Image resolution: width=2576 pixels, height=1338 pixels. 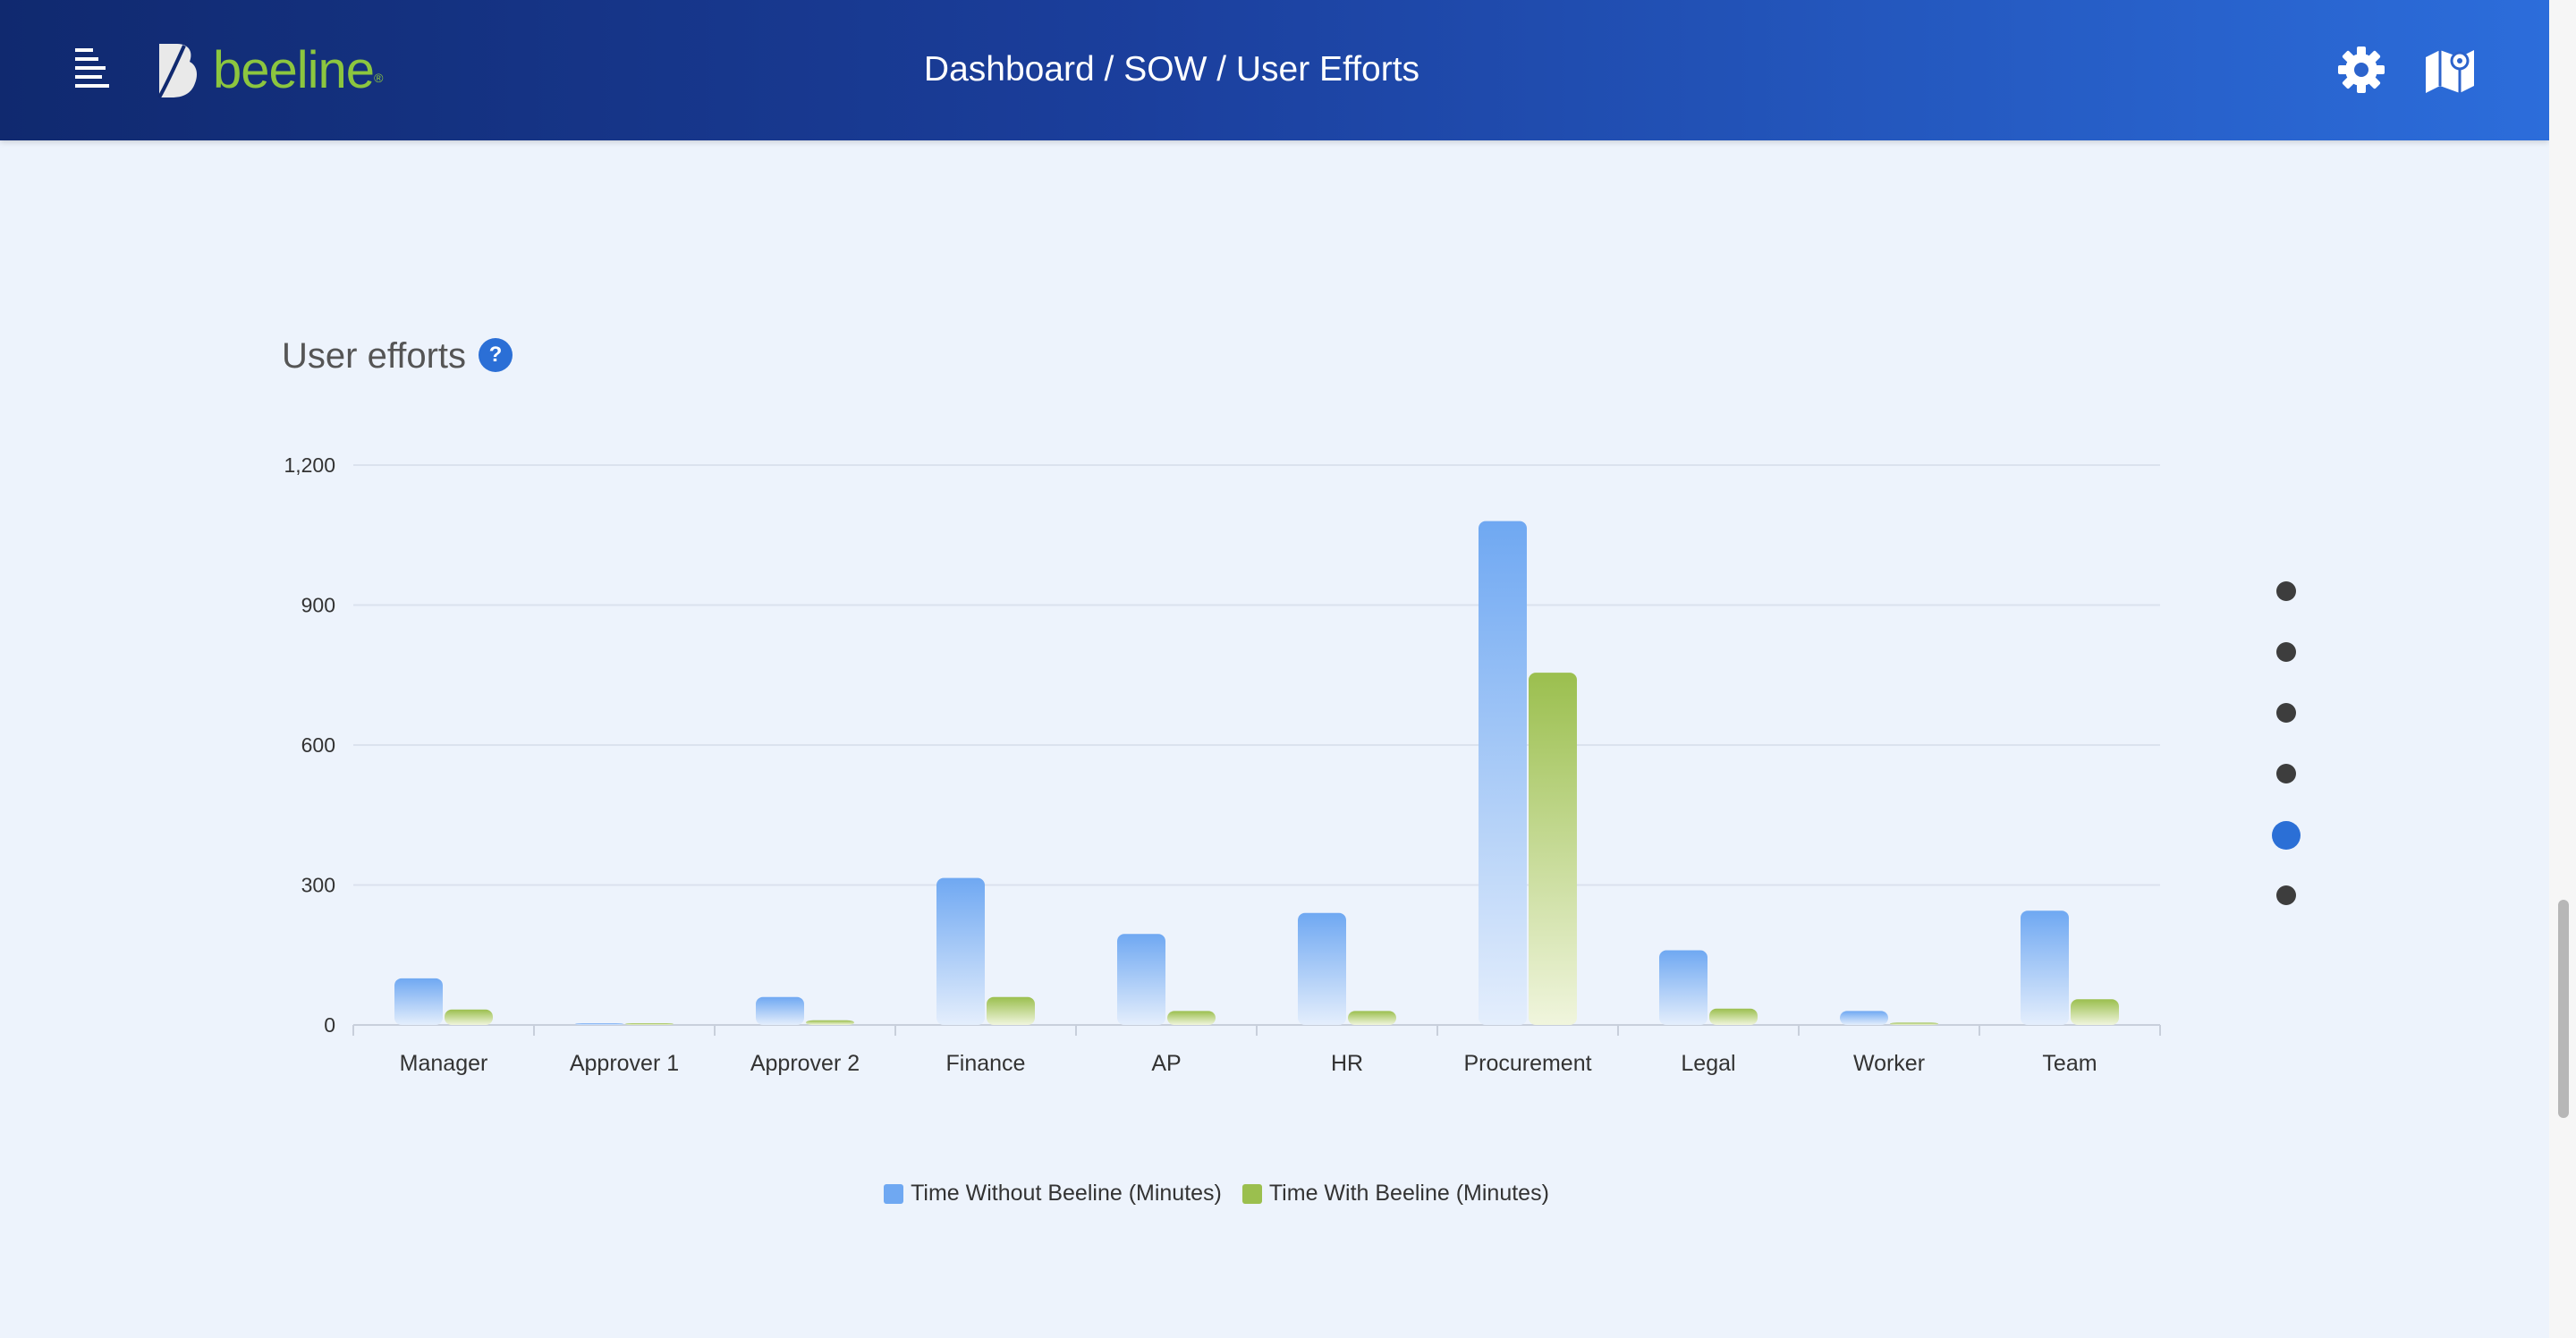 I want to click on x-category-label: Manager, so click(x=444, y=1063).